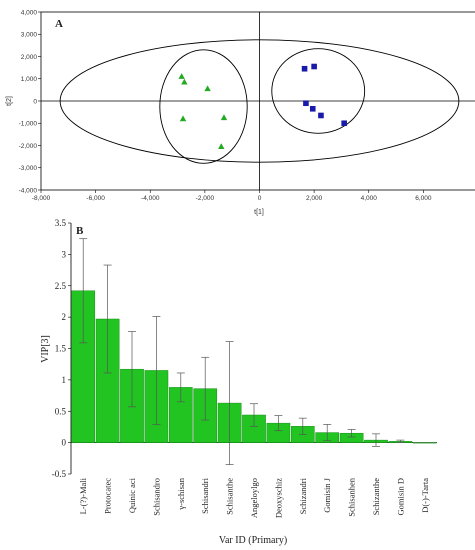  I want to click on vip-bar, so click(424, 443).